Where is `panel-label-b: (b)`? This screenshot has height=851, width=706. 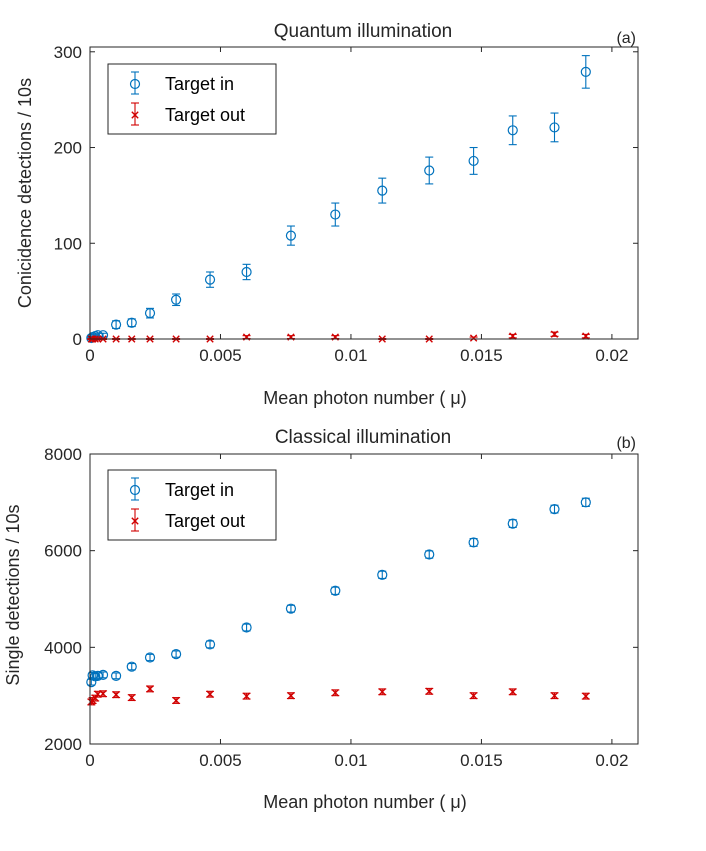 panel-label-b: (b) is located at coordinates (626, 443).